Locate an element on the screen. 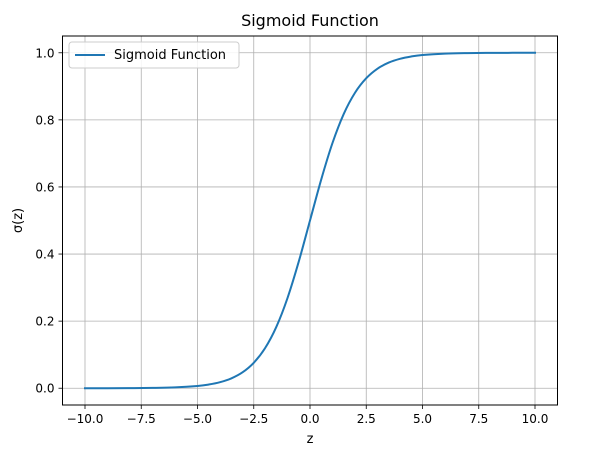  legend-box is located at coordinates (154, 55).